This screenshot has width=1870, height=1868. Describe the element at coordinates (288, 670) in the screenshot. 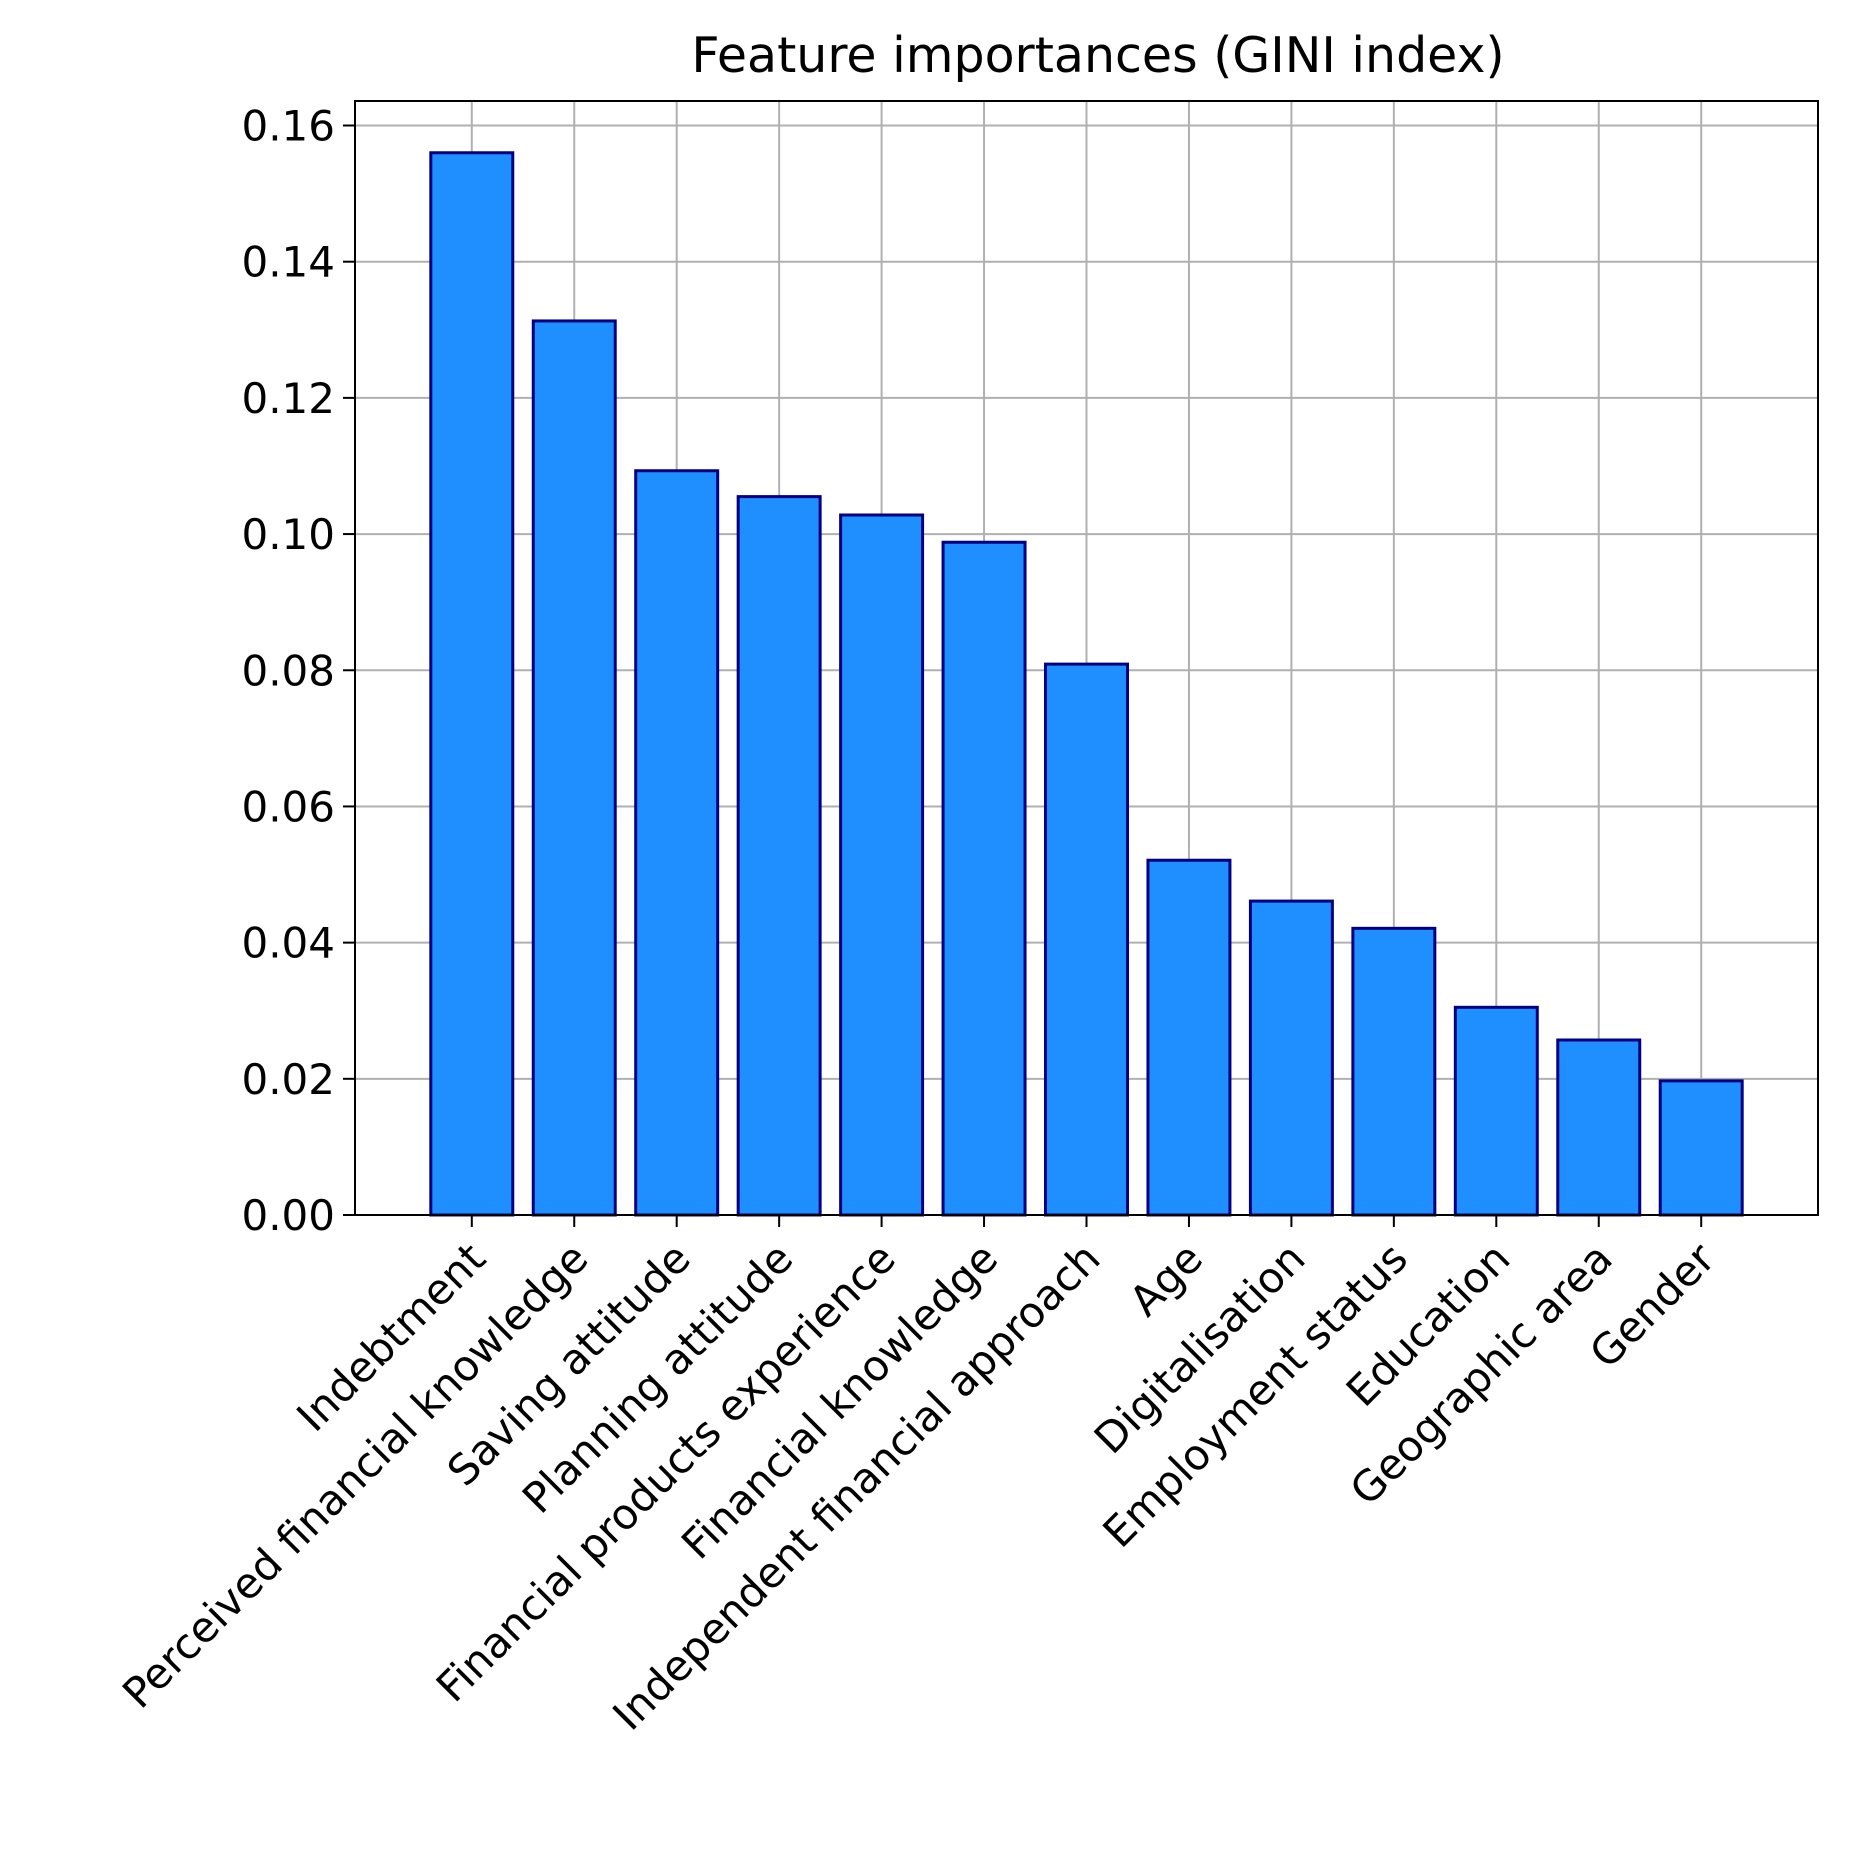

I see `y-tick-label: 0.08` at that location.